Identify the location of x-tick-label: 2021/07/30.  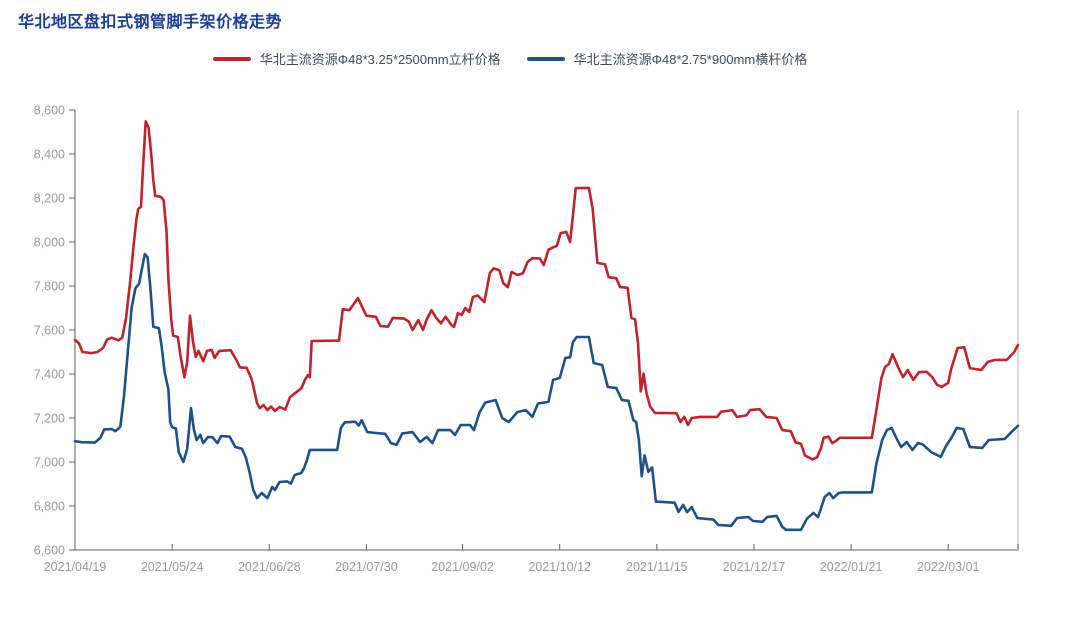
(366, 567).